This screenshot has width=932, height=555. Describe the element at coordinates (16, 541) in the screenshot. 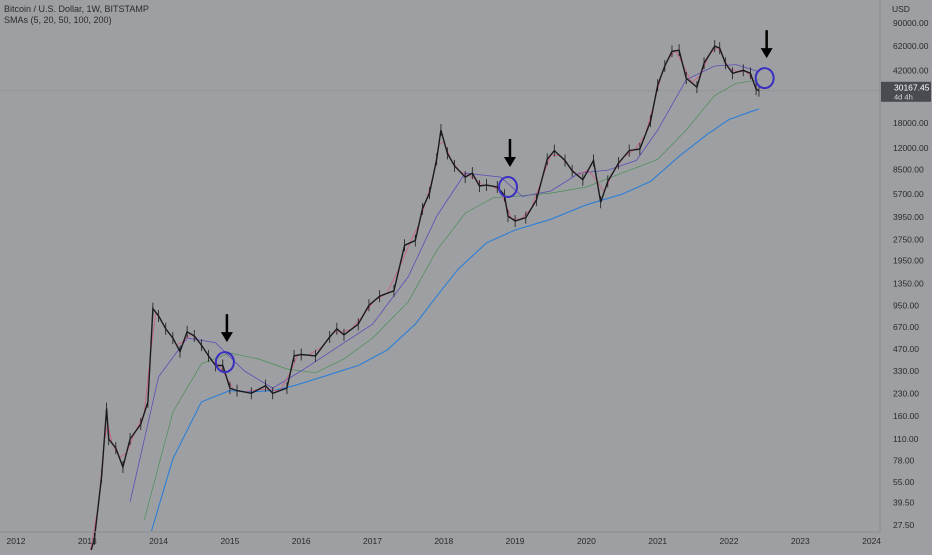

I see `x-tick-label: 2012` at that location.